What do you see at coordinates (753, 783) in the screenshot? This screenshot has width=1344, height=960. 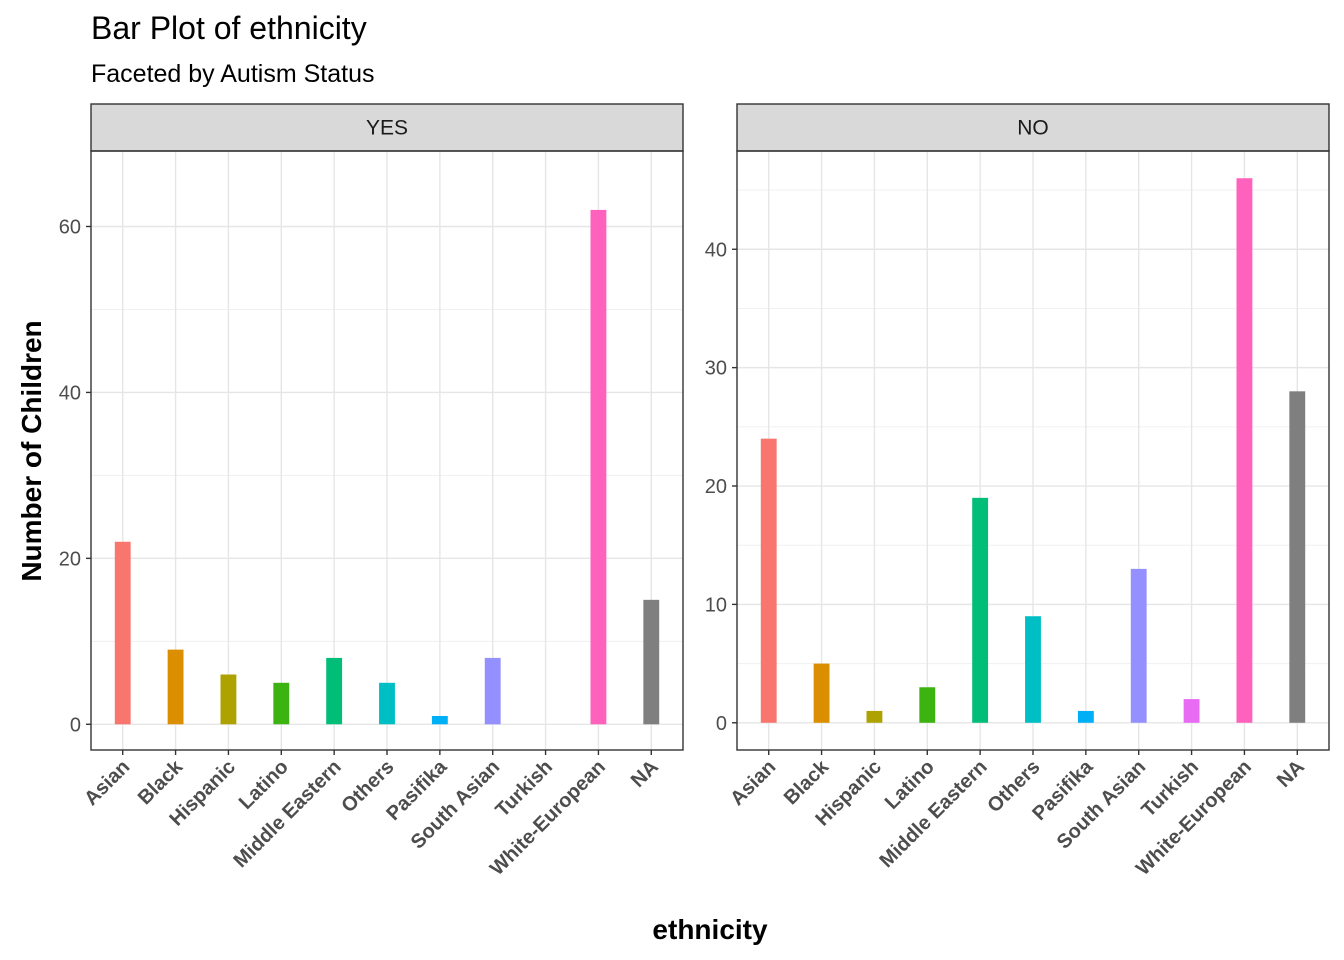 I see `x-tick-label: Asian` at bounding box center [753, 783].